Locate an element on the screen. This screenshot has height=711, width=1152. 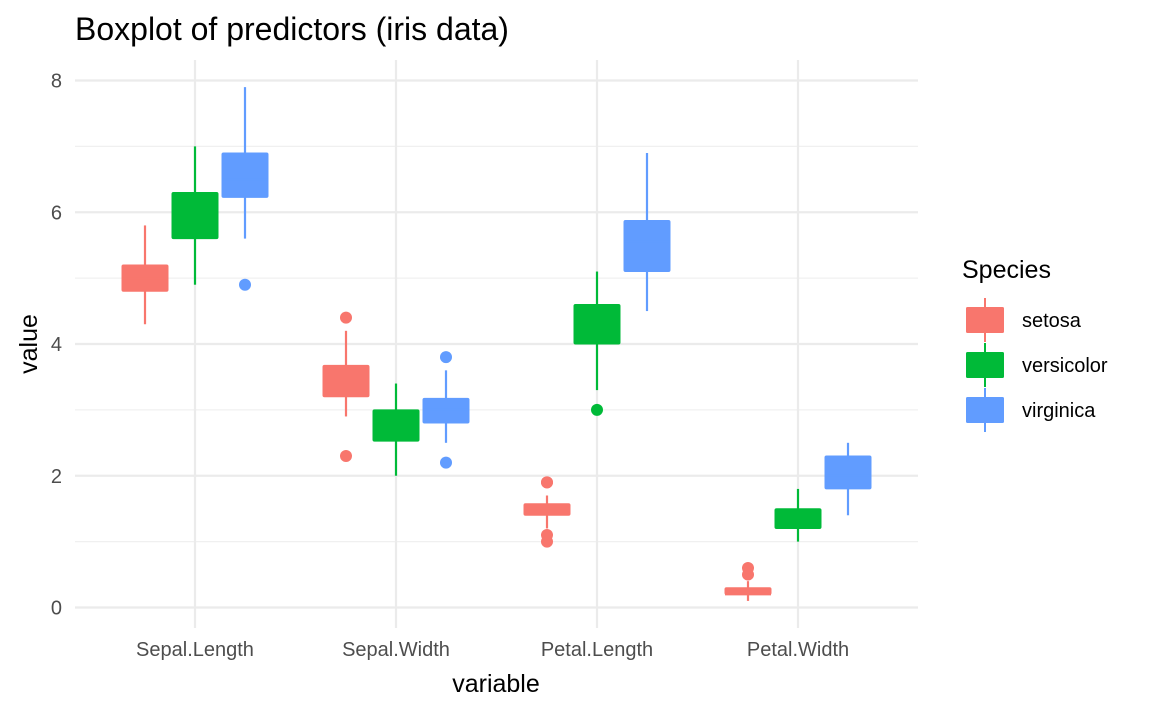
legend-item-setosa: setosa is located at coordinates (1024, 320).